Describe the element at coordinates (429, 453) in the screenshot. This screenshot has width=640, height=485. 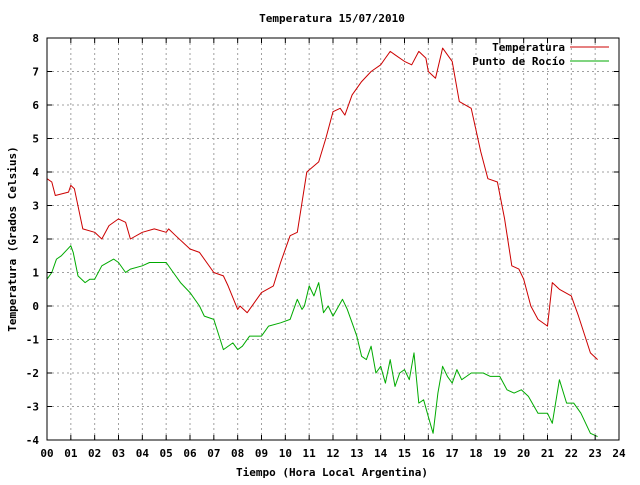
I see `x-tick-label: 16` at that location.